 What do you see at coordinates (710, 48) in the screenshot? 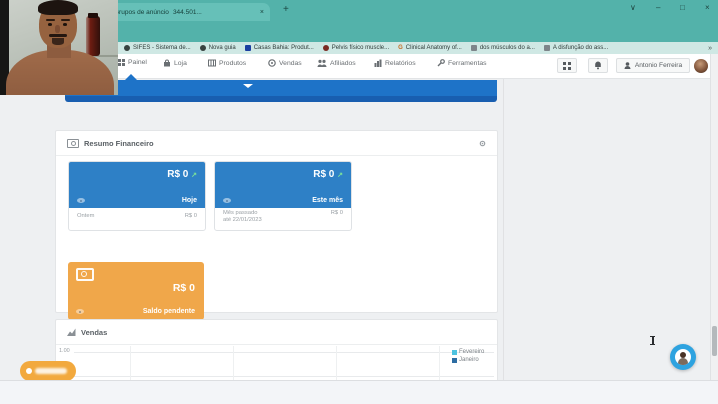
I see `bookmarks-overflow-icon: »` at bounding box center [710, 48].